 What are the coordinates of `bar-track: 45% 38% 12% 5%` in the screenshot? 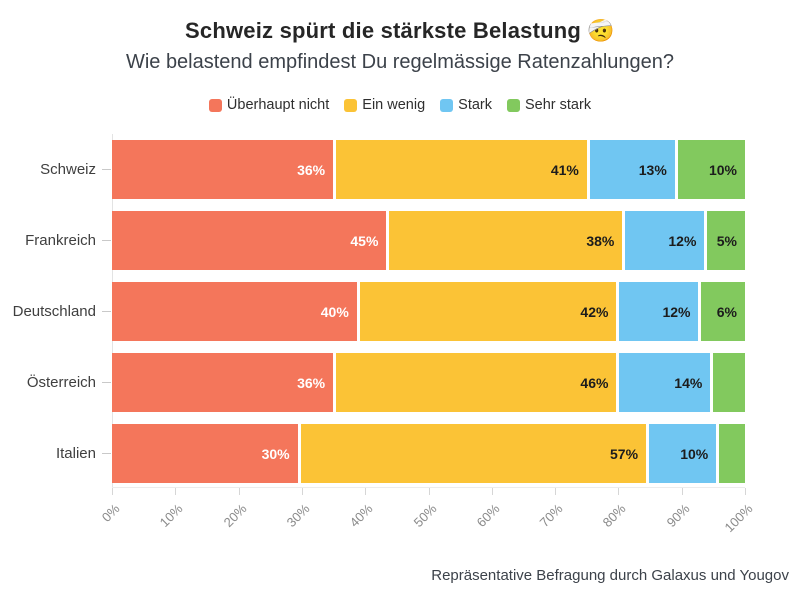 It's located at (428, 240).